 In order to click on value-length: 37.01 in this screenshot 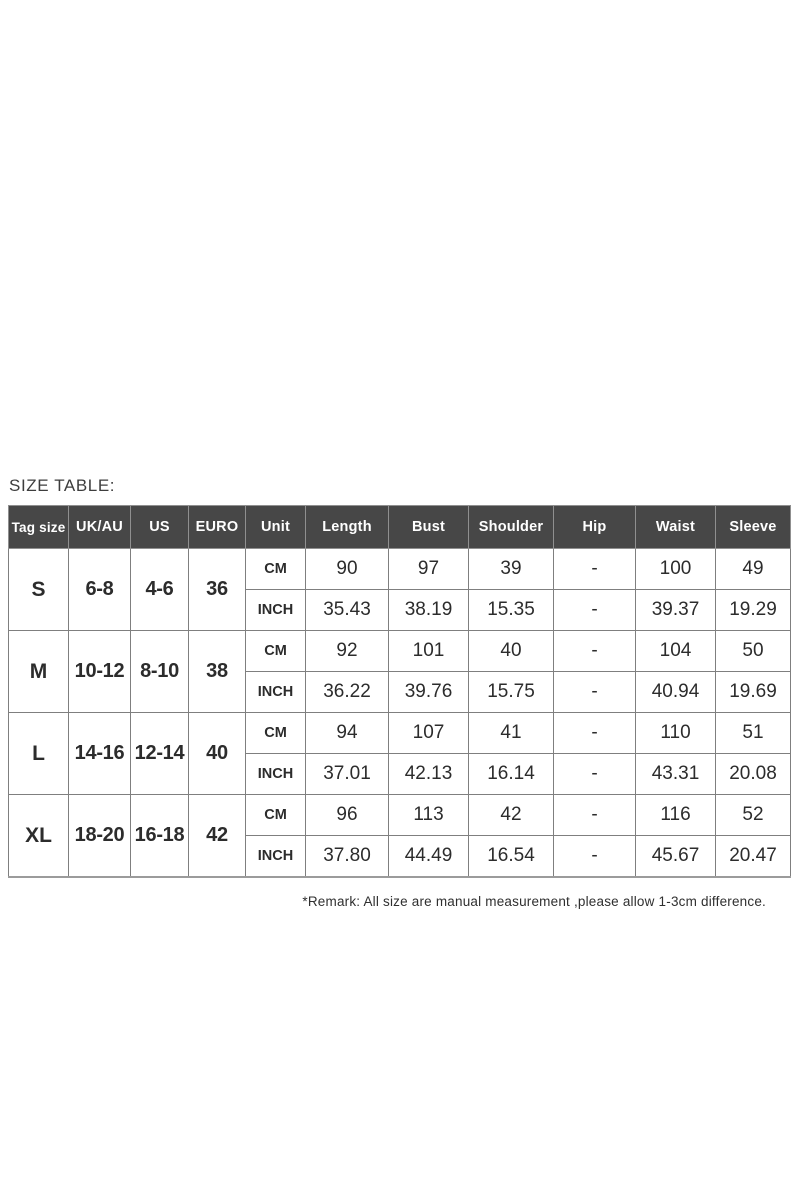, I will do `click(347, 774)`.